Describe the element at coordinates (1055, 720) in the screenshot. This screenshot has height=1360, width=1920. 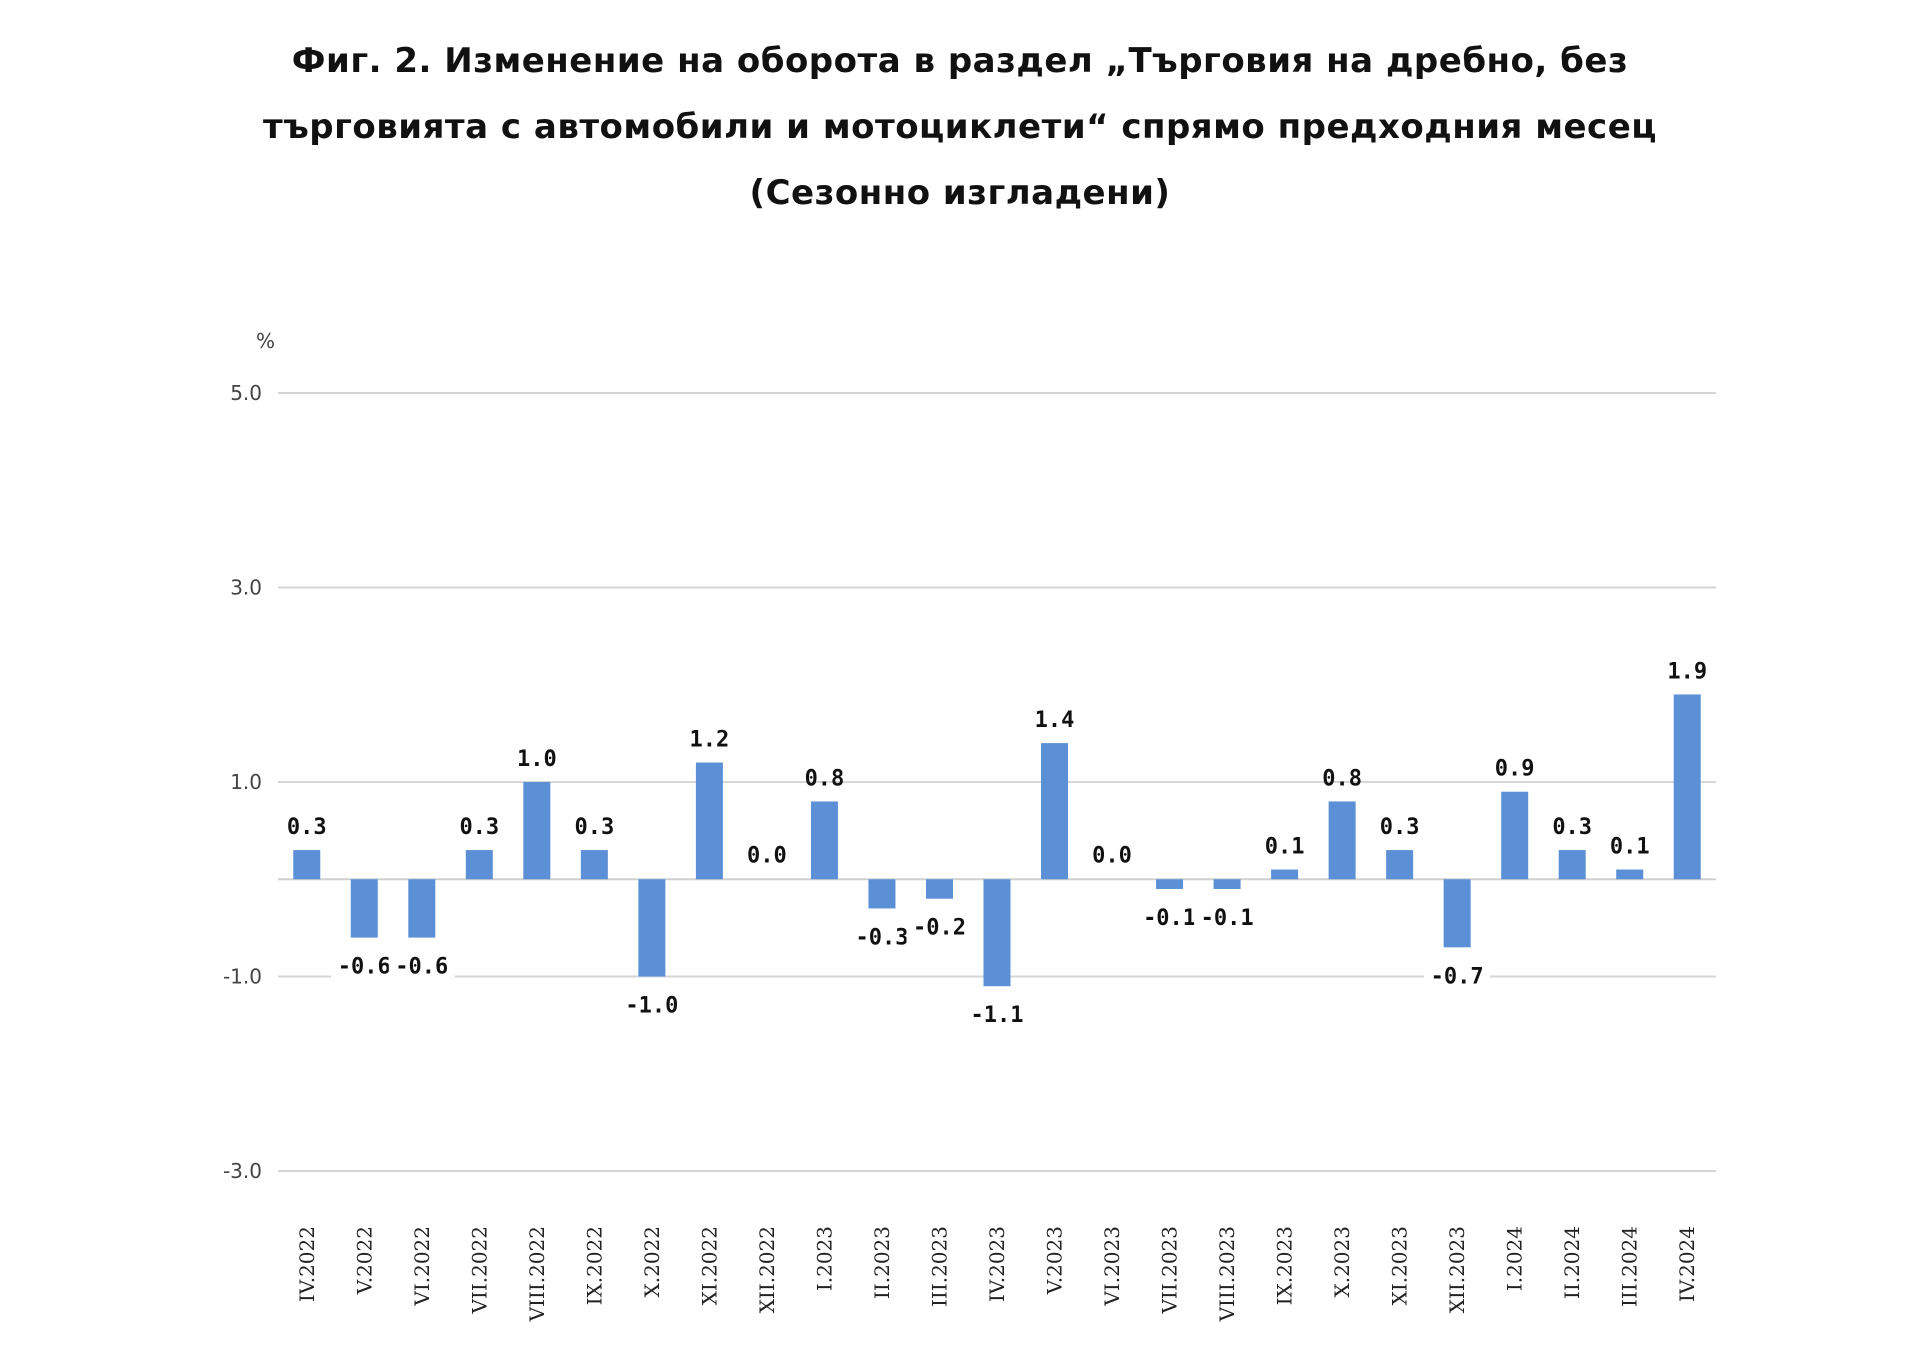
I see `data-label: 1.4` at that location.